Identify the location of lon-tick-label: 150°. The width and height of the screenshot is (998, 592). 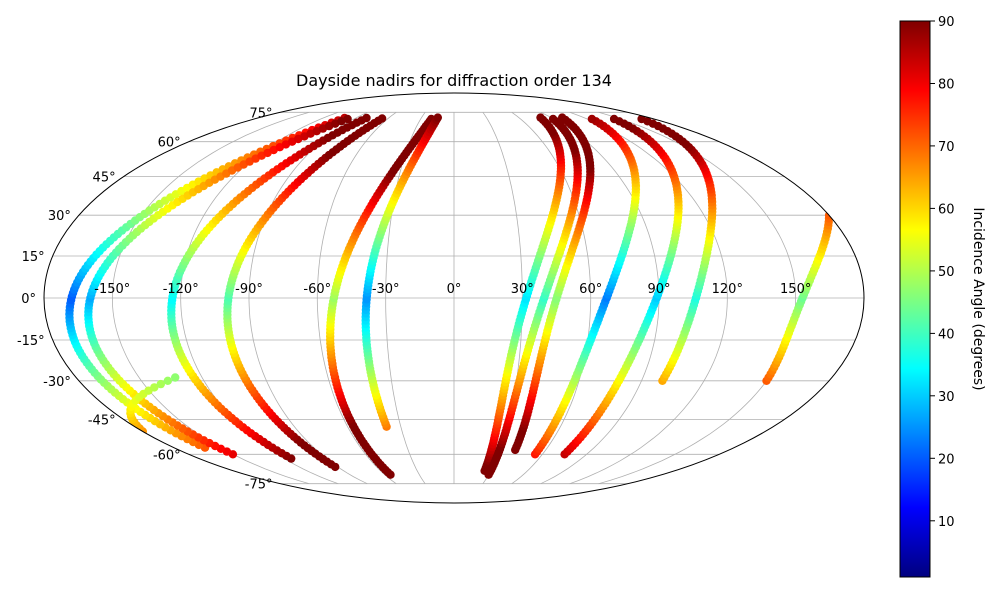
(795, 289).